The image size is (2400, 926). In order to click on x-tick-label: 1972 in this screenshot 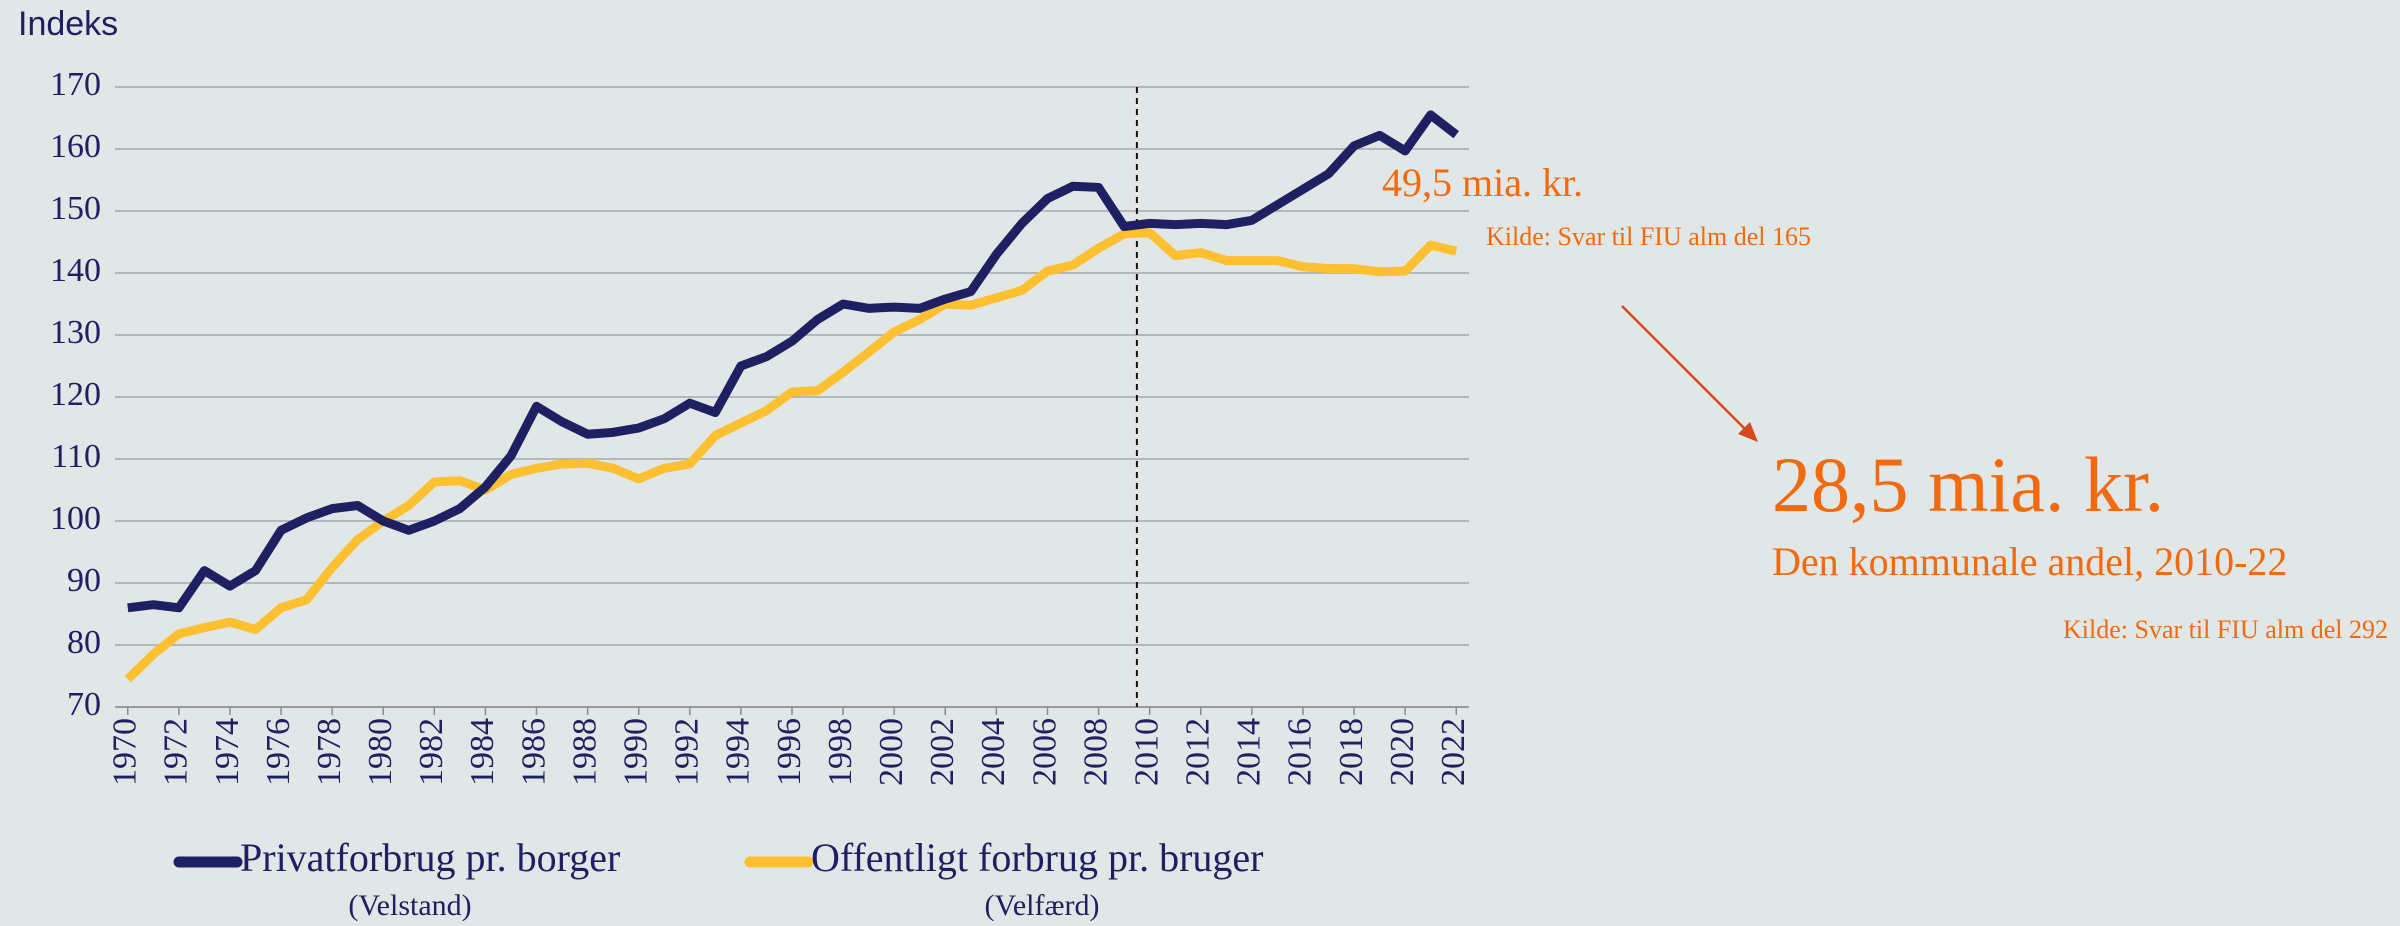, I will do `click(176, 752)`.